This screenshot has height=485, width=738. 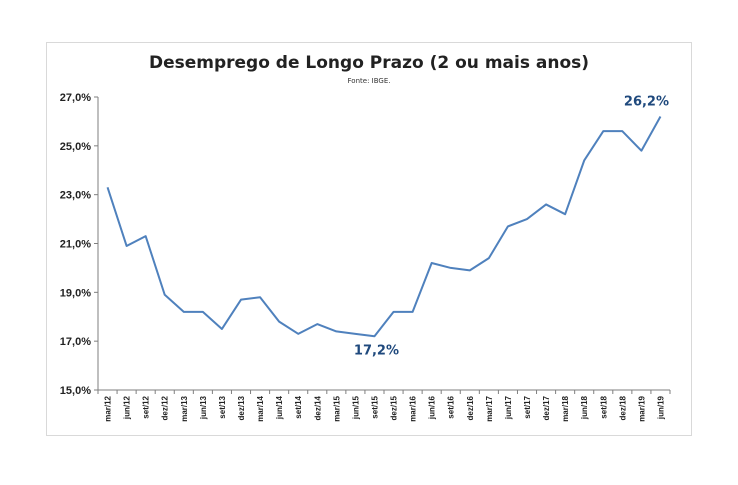 I want to click on chart-subtitle: Fonte: IBGE., so click(x=369, y=81).